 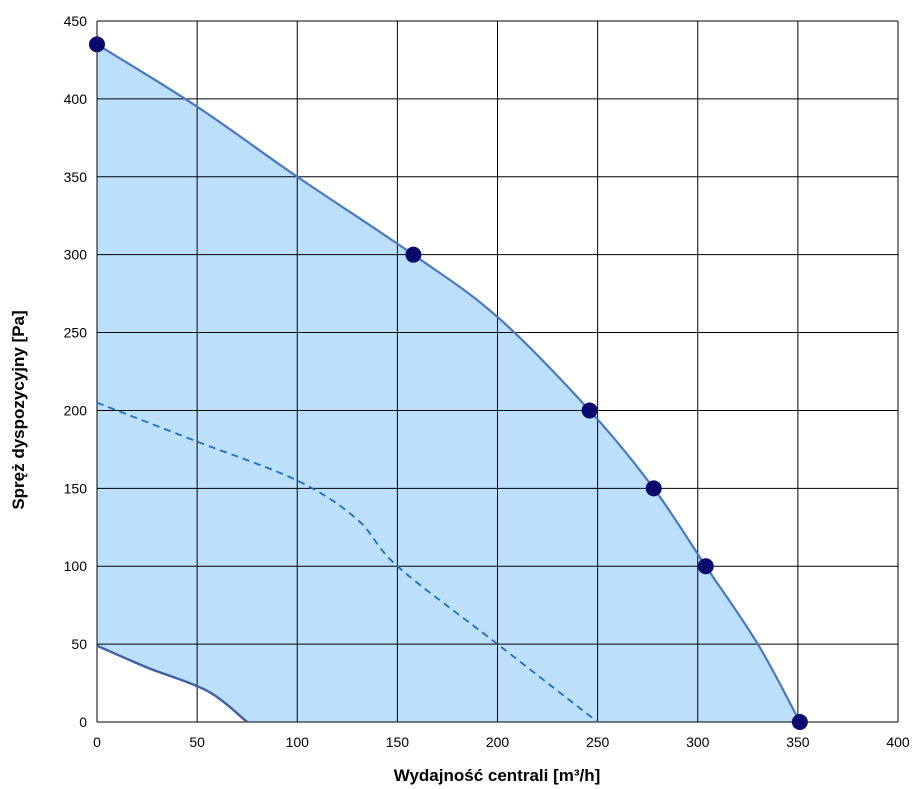 I want to click on x-tick-label: 150, so click(x=398, y=742).